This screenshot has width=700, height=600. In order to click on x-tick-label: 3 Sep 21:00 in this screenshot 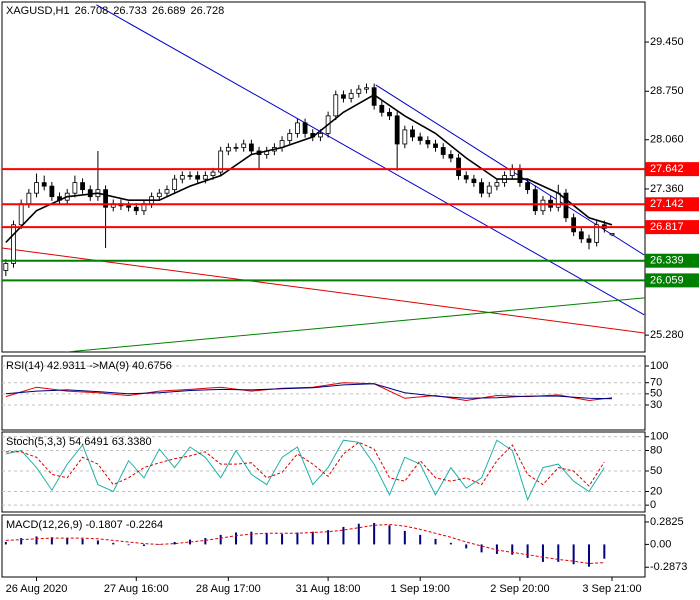, I will do `click(611, 589)`.